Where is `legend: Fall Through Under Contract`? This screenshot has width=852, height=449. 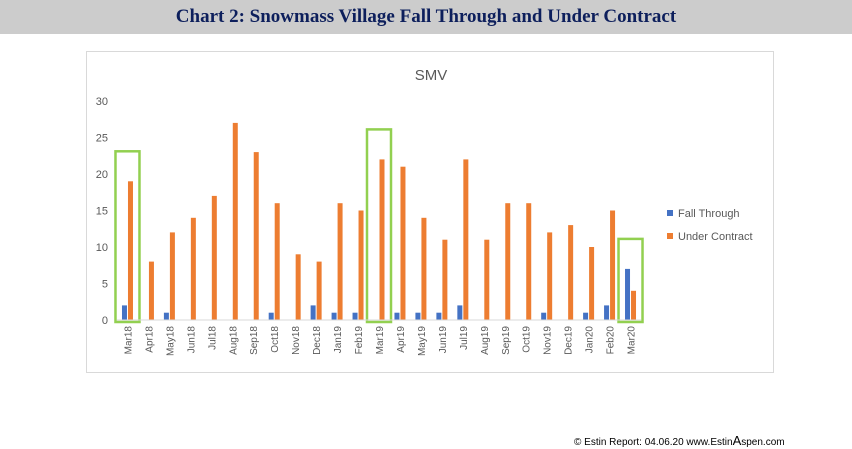
legend: Fall Through Under Contract is located at coordinates (710, 225).